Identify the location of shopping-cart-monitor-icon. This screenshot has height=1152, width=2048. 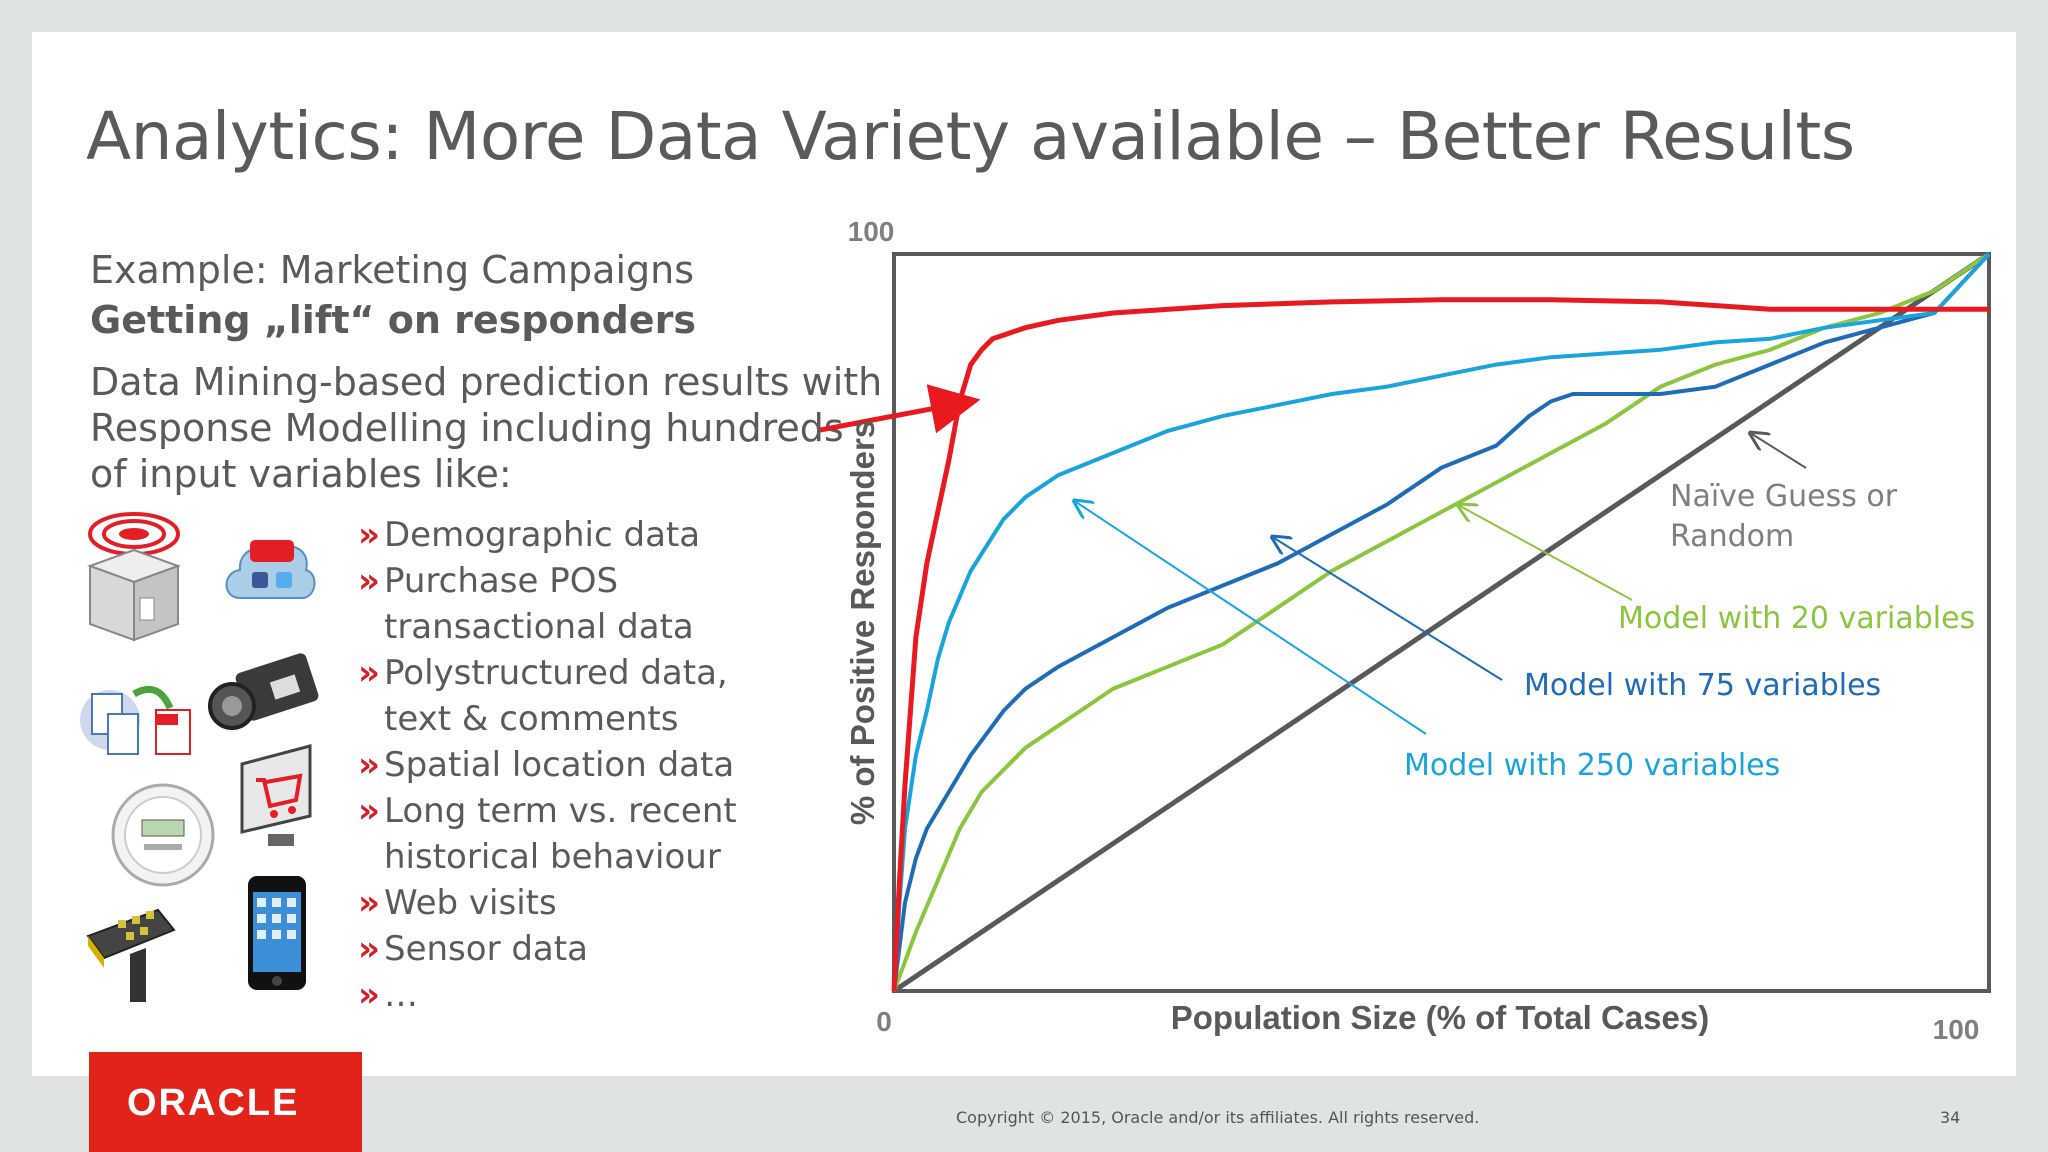
(276, 795).